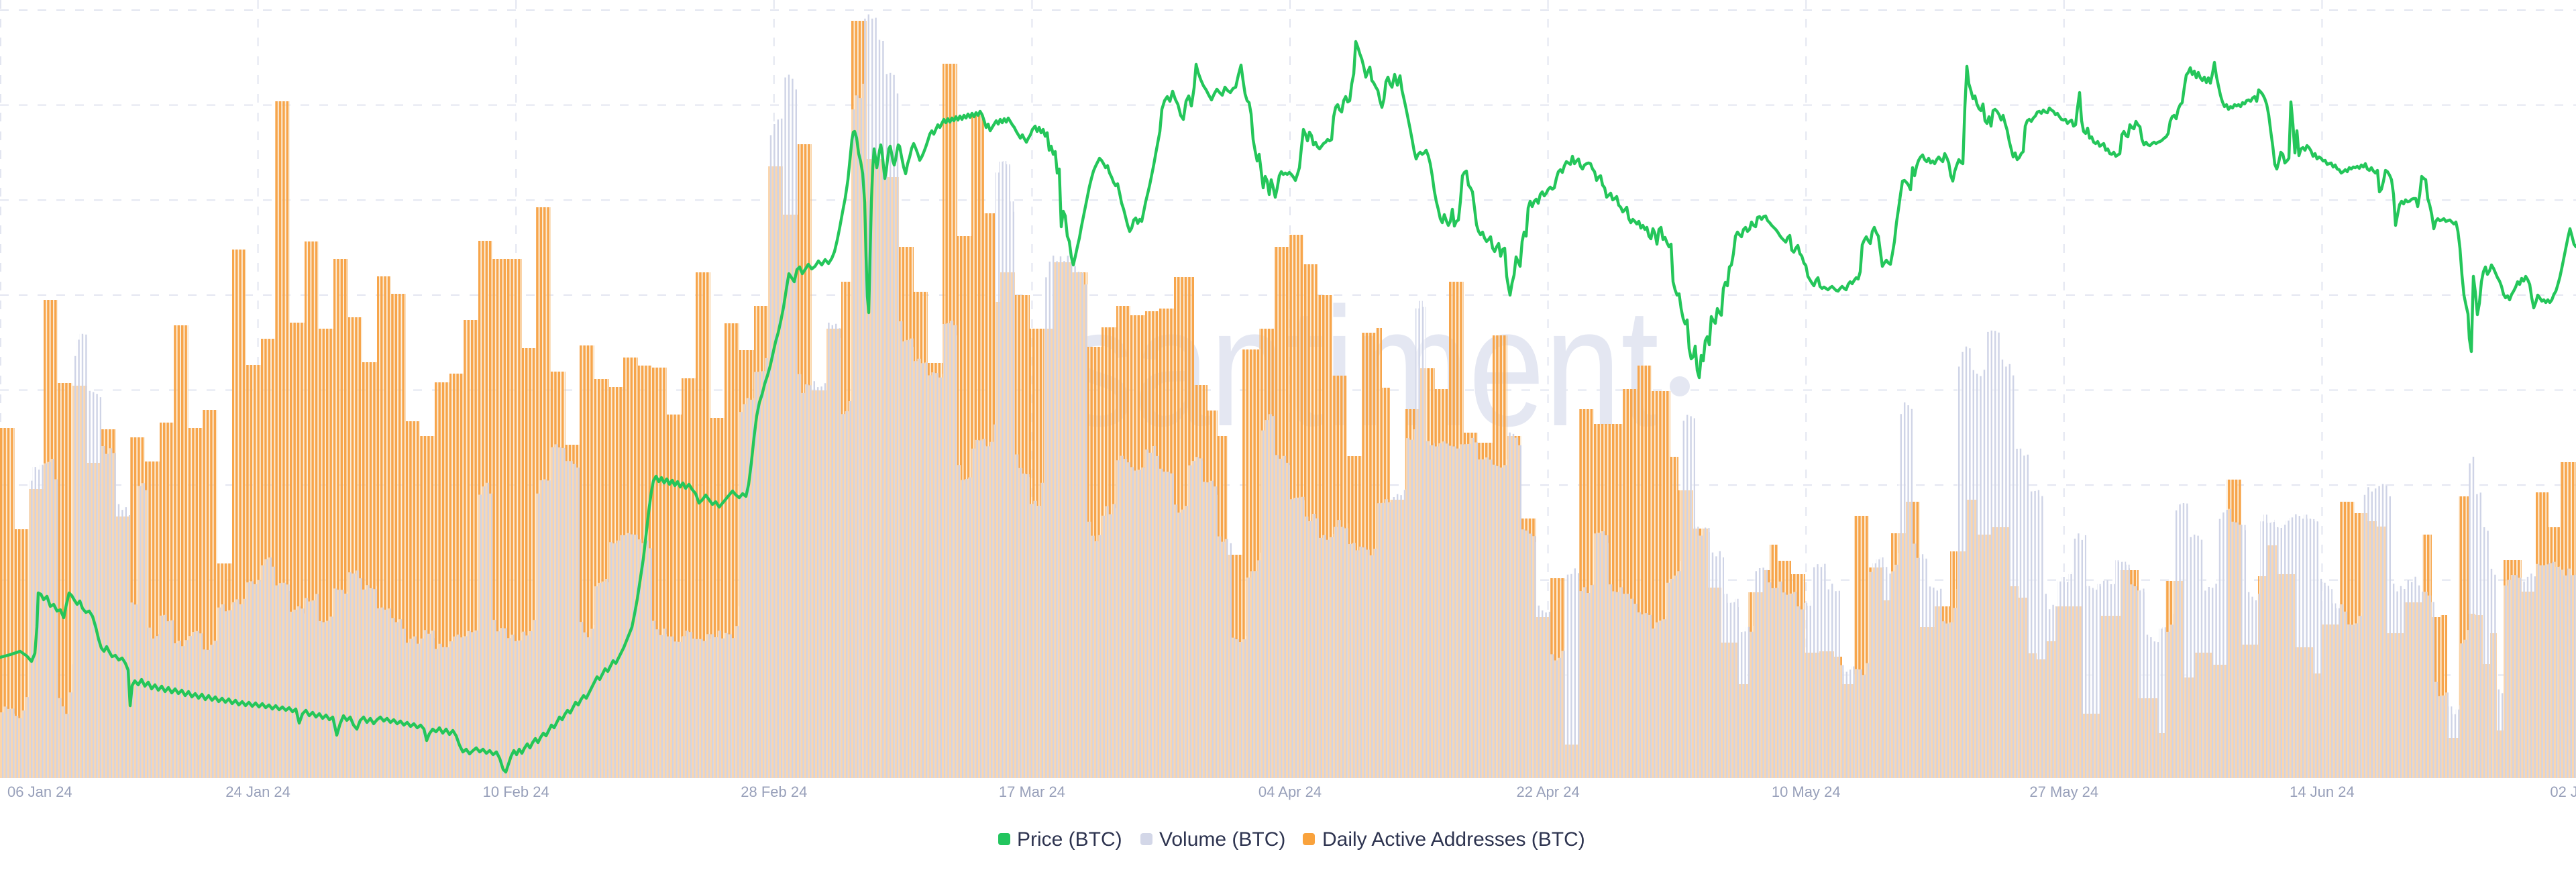  What do you see at coordinates (2322, 791) in the screenshot?
I see `svg-text: 14 Jun 24` at bounding box center [2322, 791].